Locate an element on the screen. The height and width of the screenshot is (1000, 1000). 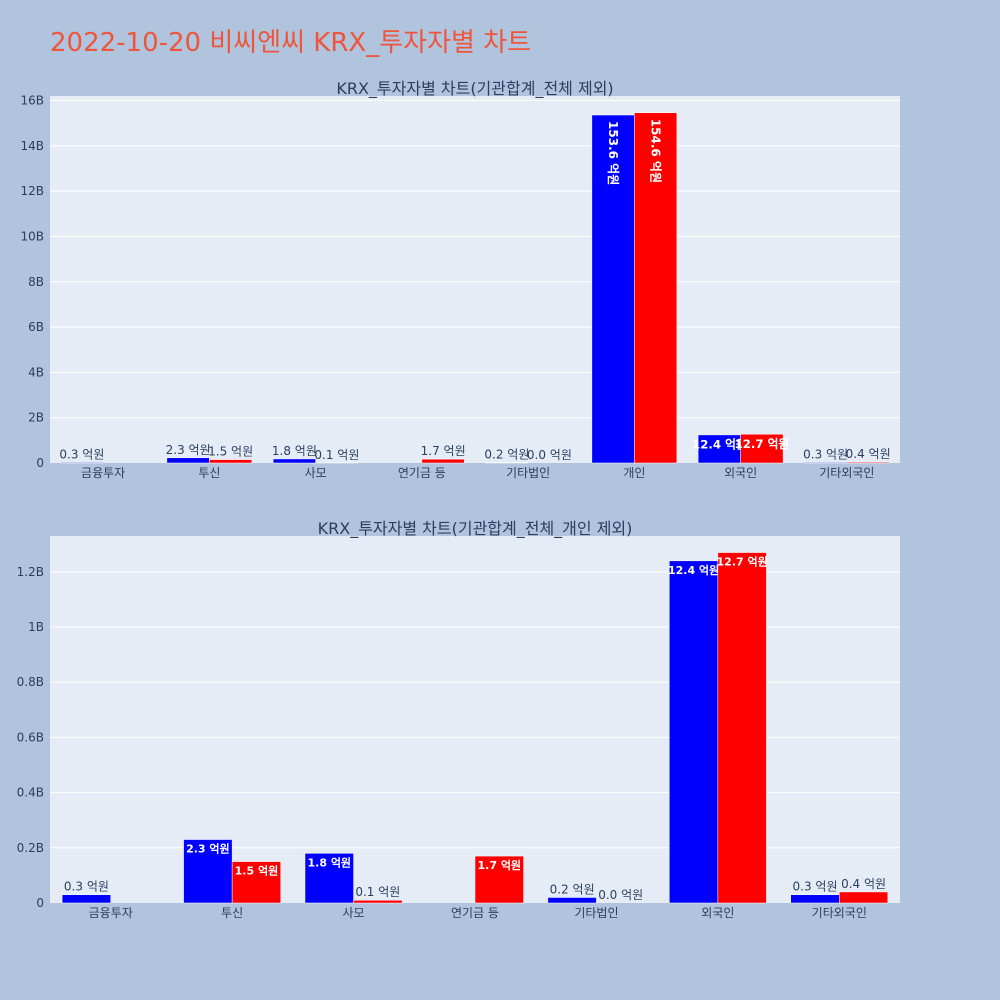
y-tick-label: 16B is located at coordinates (32, 101).